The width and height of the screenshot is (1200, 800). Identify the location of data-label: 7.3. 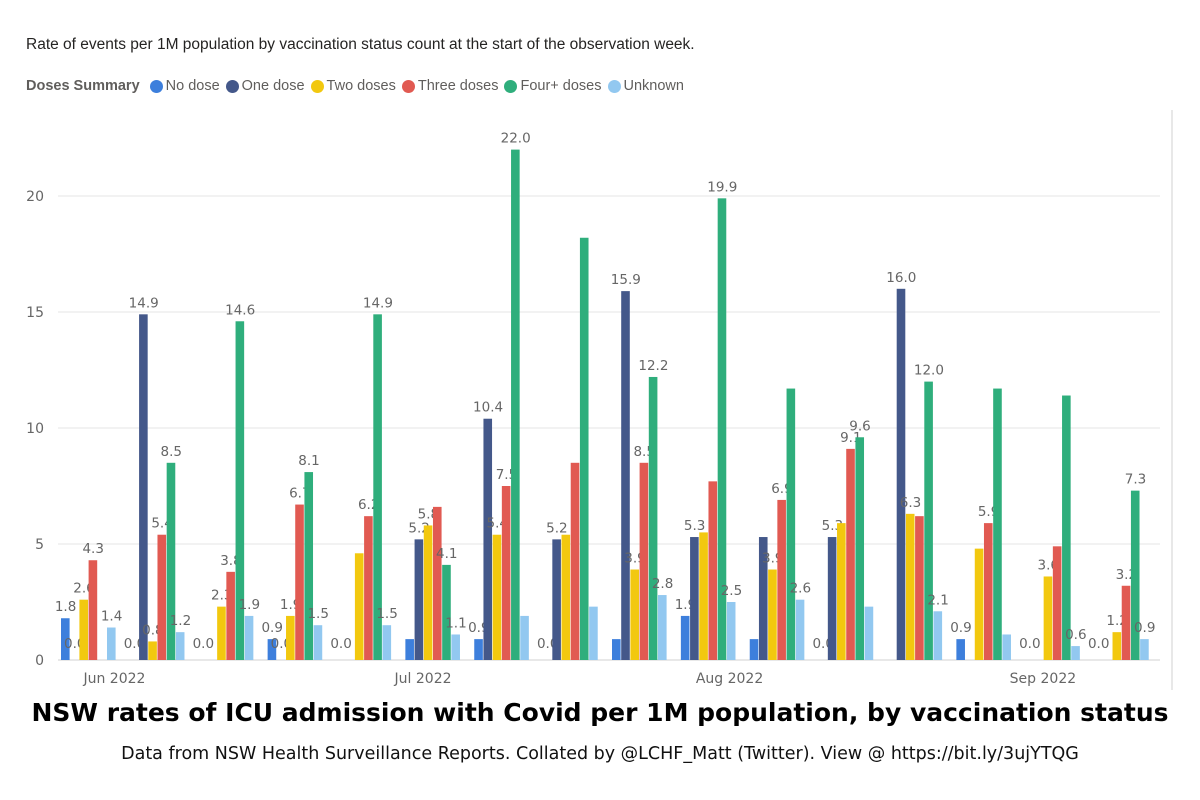
(1135, 480).